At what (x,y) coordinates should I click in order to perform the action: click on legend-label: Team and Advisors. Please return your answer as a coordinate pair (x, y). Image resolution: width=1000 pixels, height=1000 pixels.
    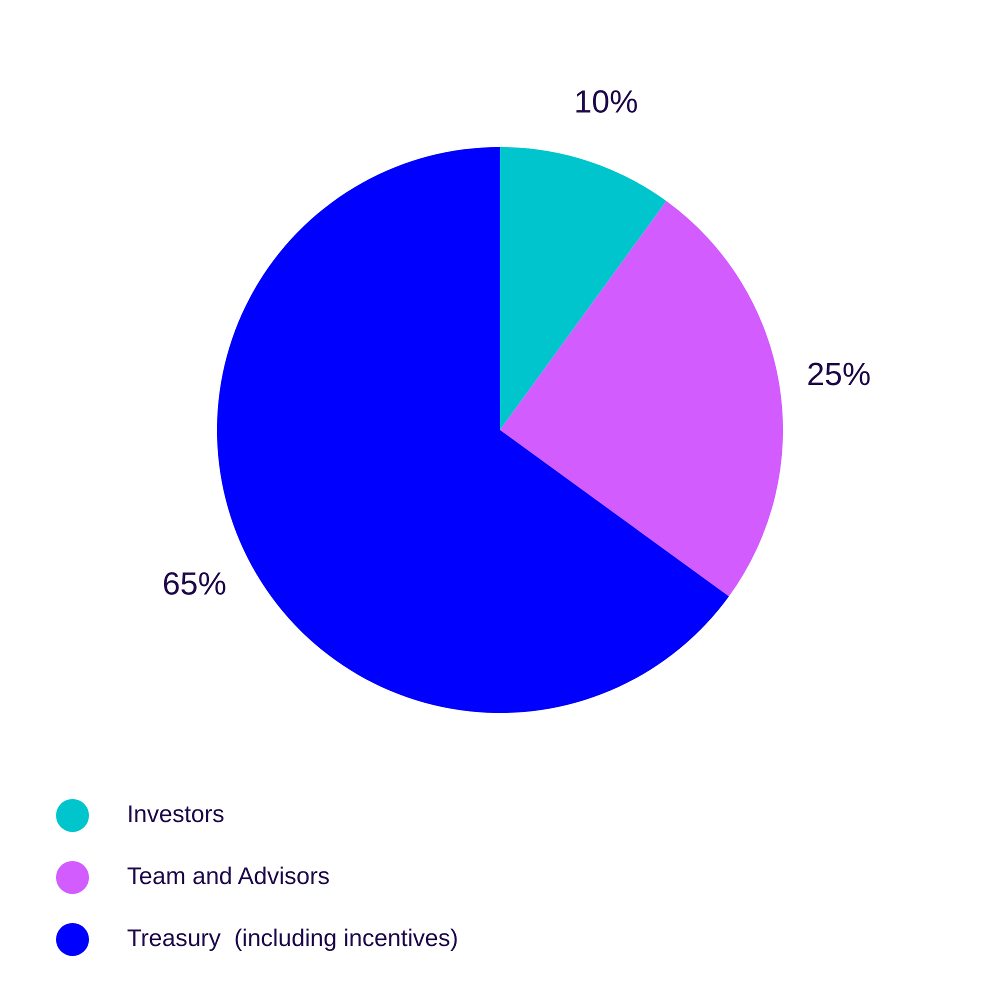
    Looking at the image, I should click on (228, 877).